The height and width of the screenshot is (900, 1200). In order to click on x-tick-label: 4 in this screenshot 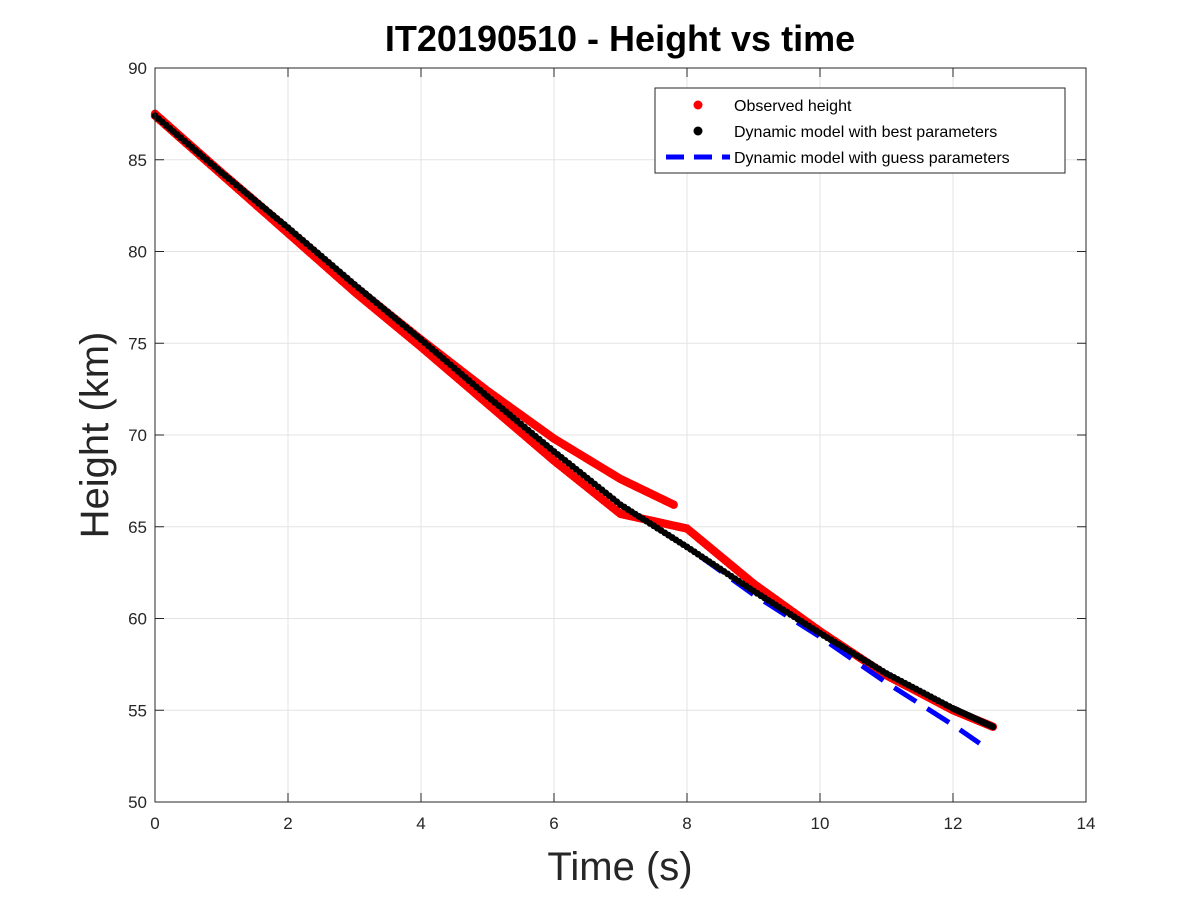, I will do `click(420, 823)`.